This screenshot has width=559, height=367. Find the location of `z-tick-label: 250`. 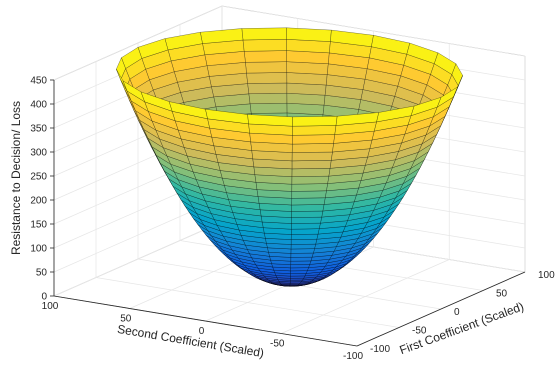

z-tick-label: 250 is located at coordinates (38, 177).